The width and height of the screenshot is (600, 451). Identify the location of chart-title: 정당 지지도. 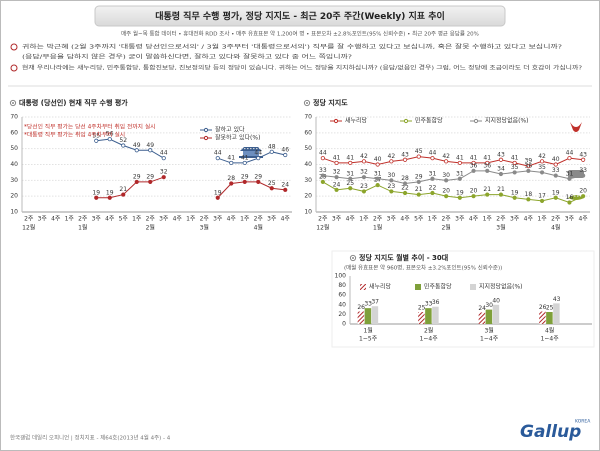
(330, 102).